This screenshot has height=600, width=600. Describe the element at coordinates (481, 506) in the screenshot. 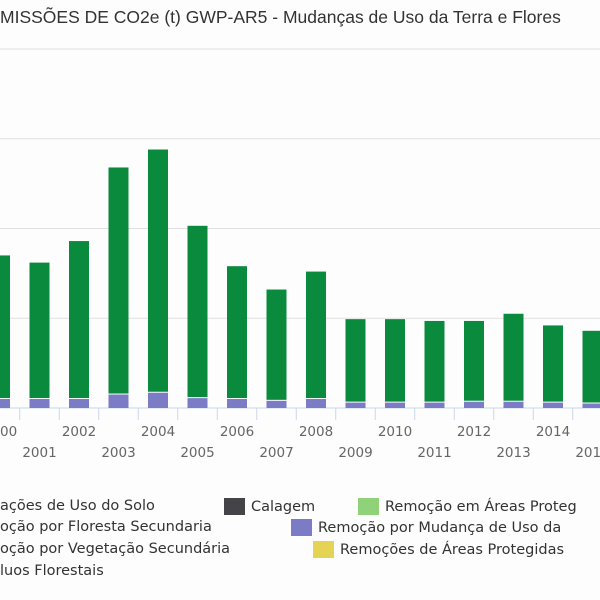

I see `legend-label: Remoção em Áreas Proteg` at that location.